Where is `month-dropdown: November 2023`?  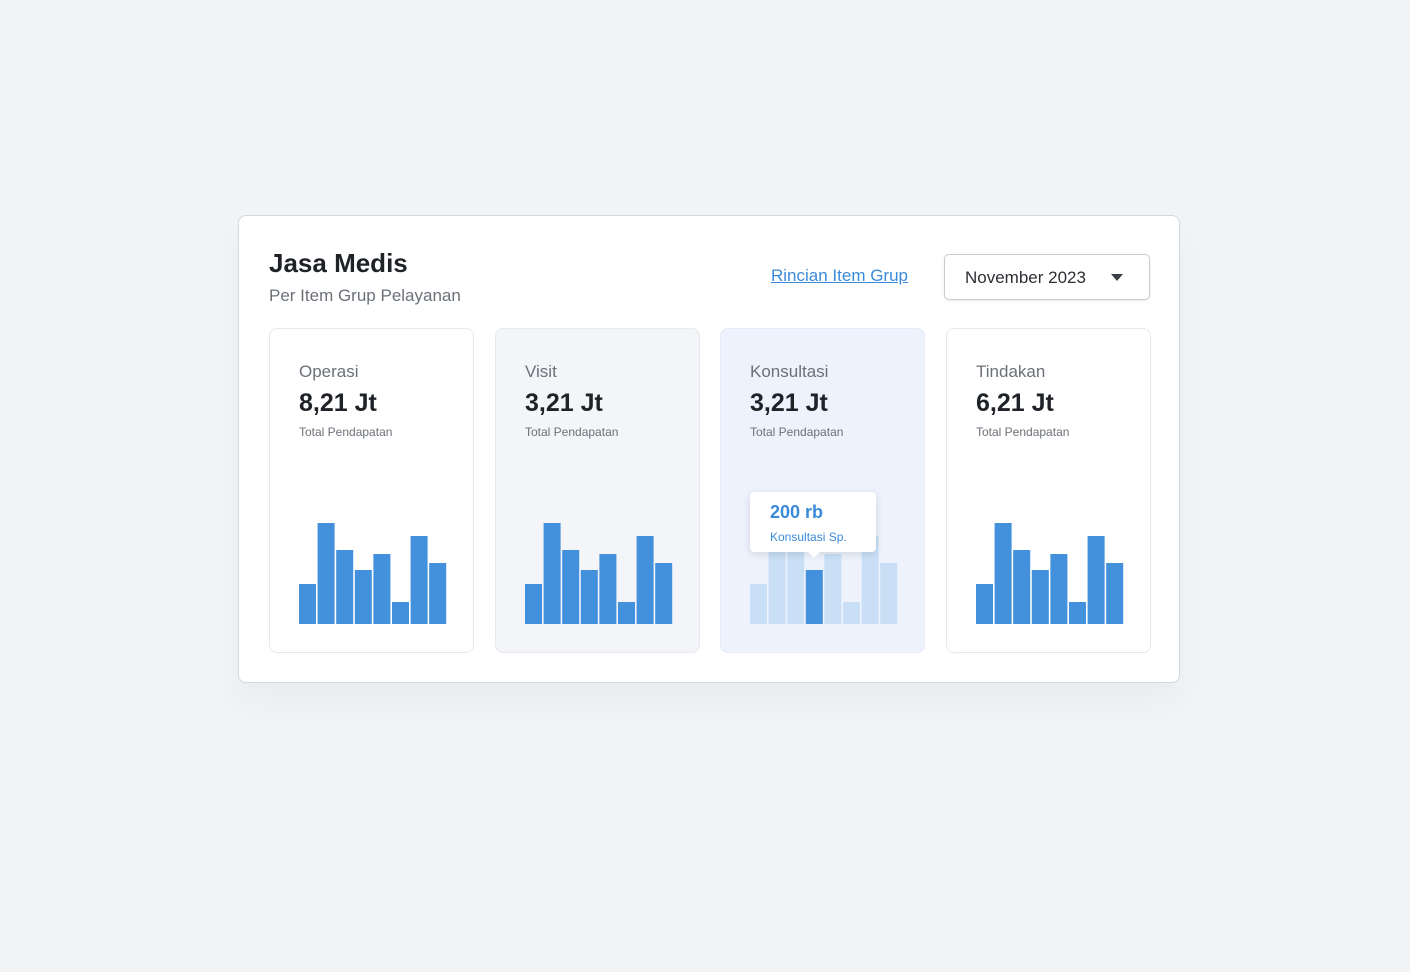 month-dropdown: November 2023 is located at coordinates (1047, 277).